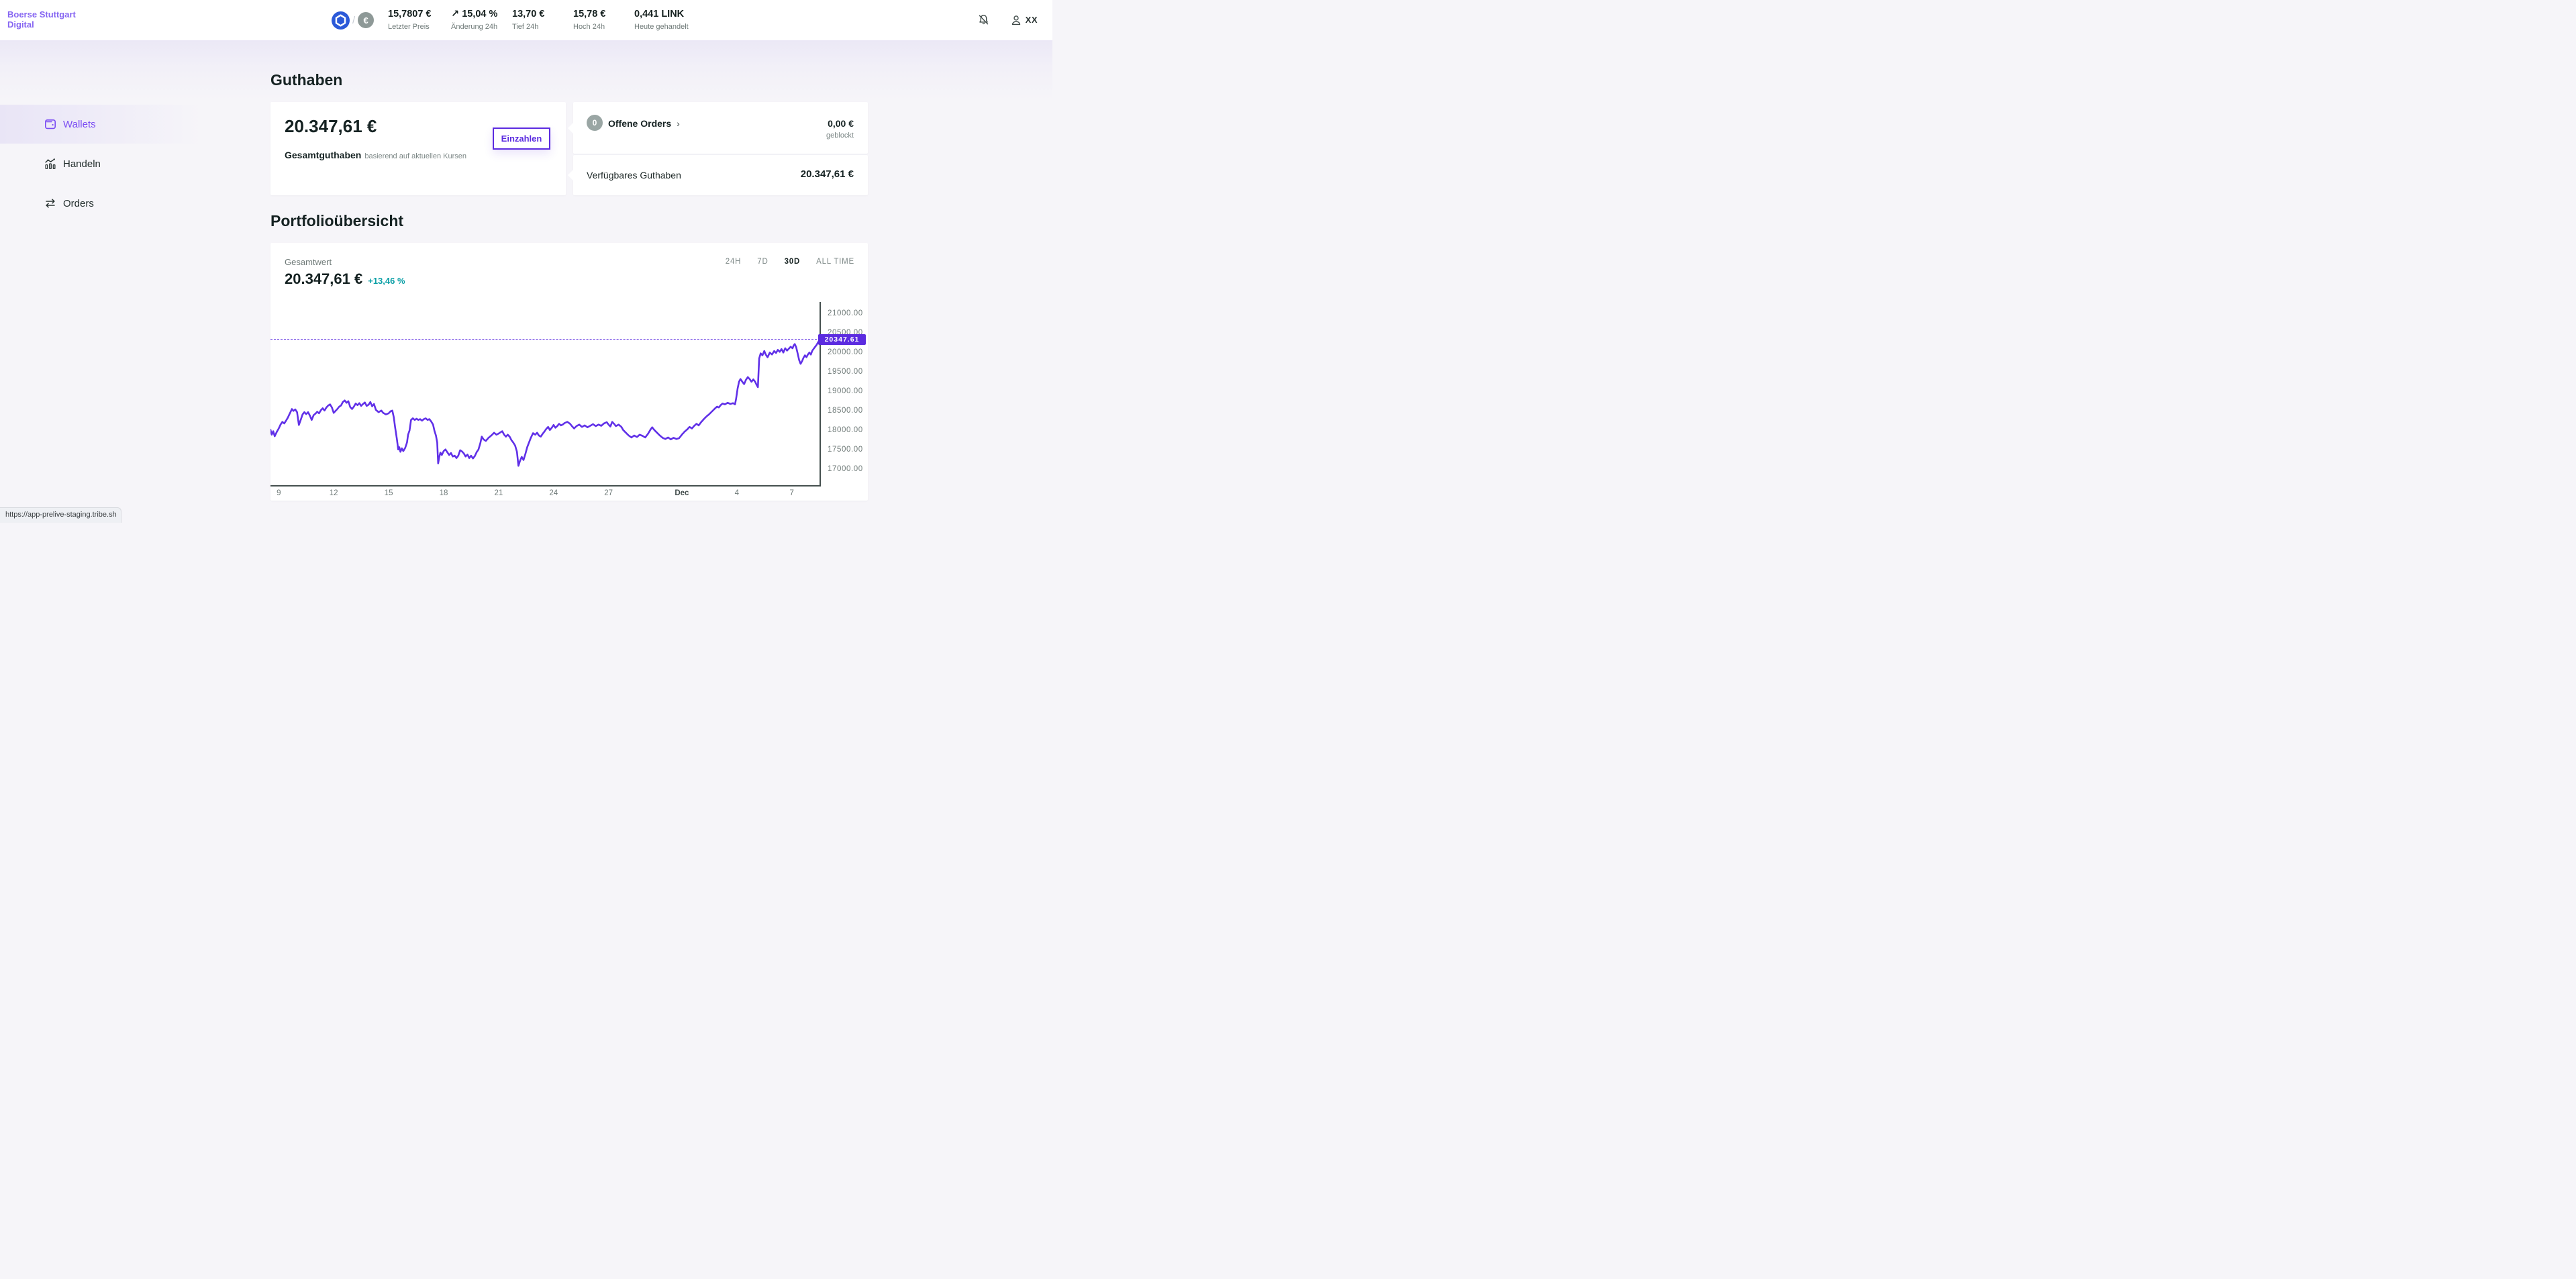 The width and height of the screenshot is (2576, 1279). What do you see at coordinates (333, 493) in the screenshot?
I see `x-tick-label: 12` at bounding box center [333, 493].